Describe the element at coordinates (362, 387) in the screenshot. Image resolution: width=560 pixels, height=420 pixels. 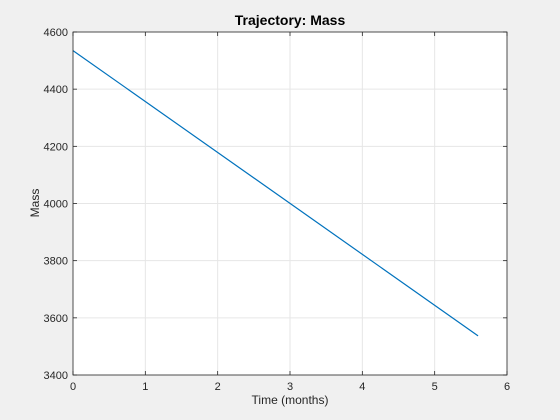
I see `x-tick-label: 4` at that location.